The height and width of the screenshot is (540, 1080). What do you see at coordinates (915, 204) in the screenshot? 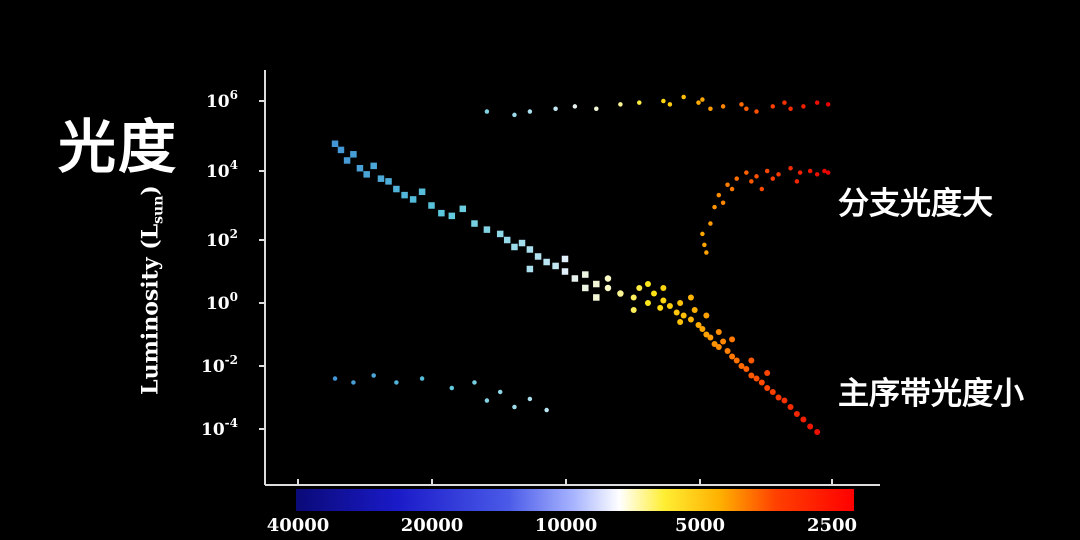
I see `annotation-giants: 分支光度大` at bounding box center [915, 204].